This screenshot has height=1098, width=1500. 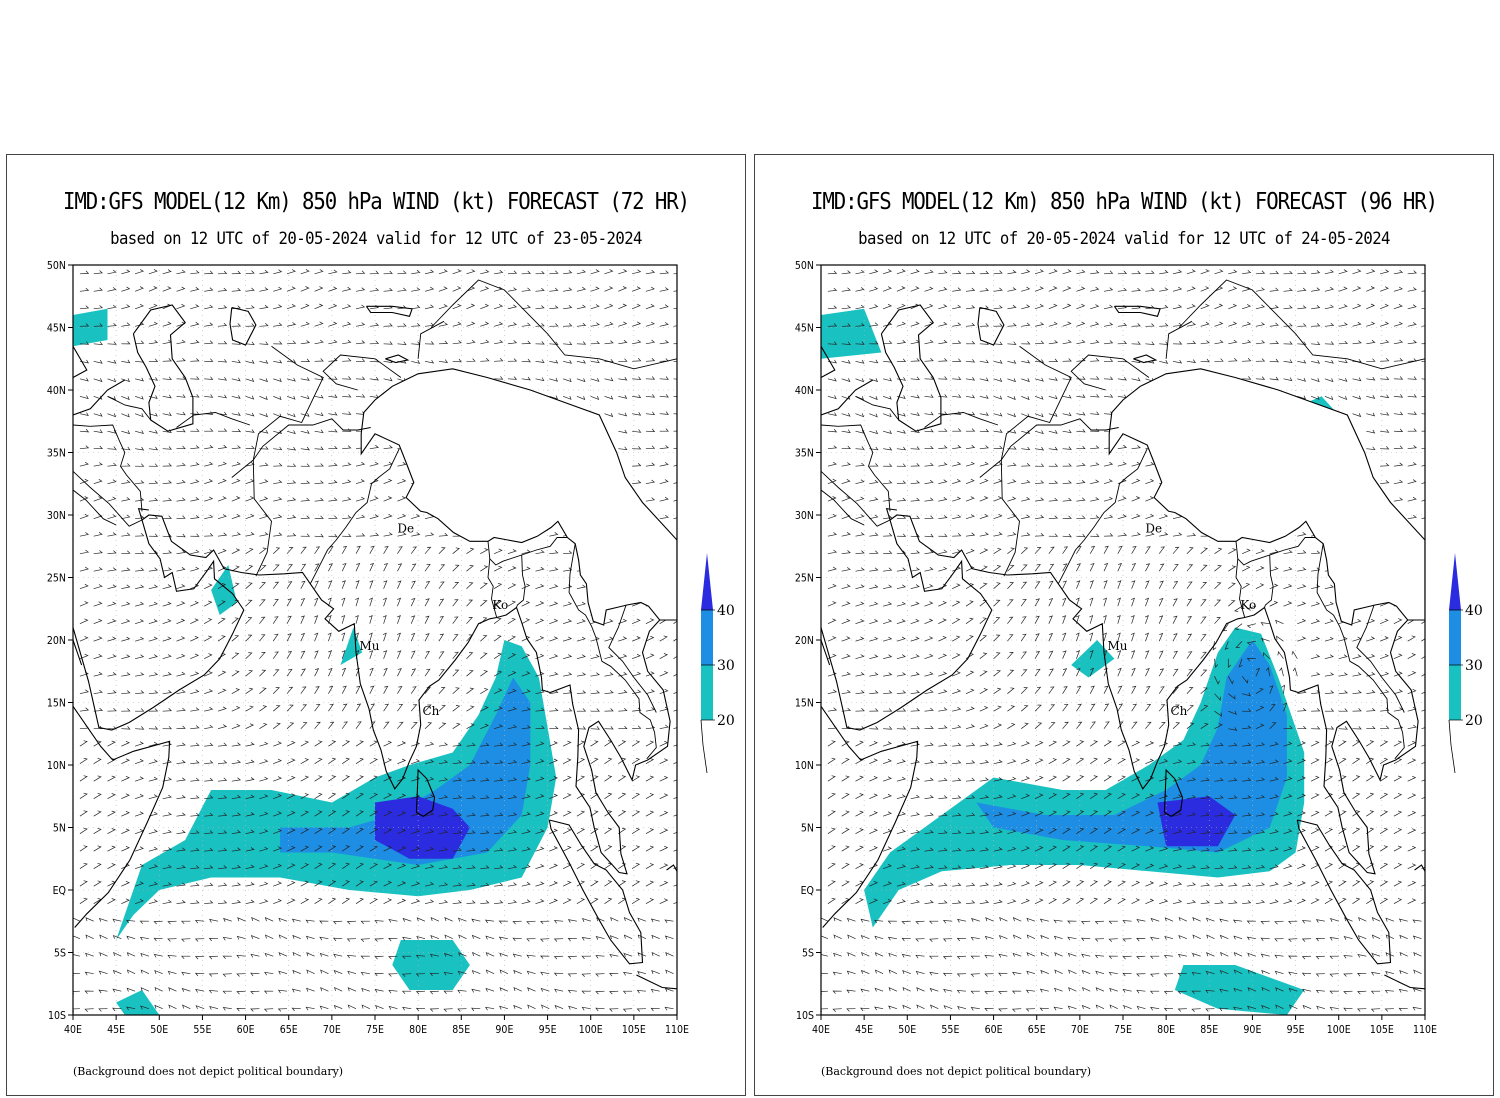 I want to click on coastline-aral, so click(x=991, y=326).